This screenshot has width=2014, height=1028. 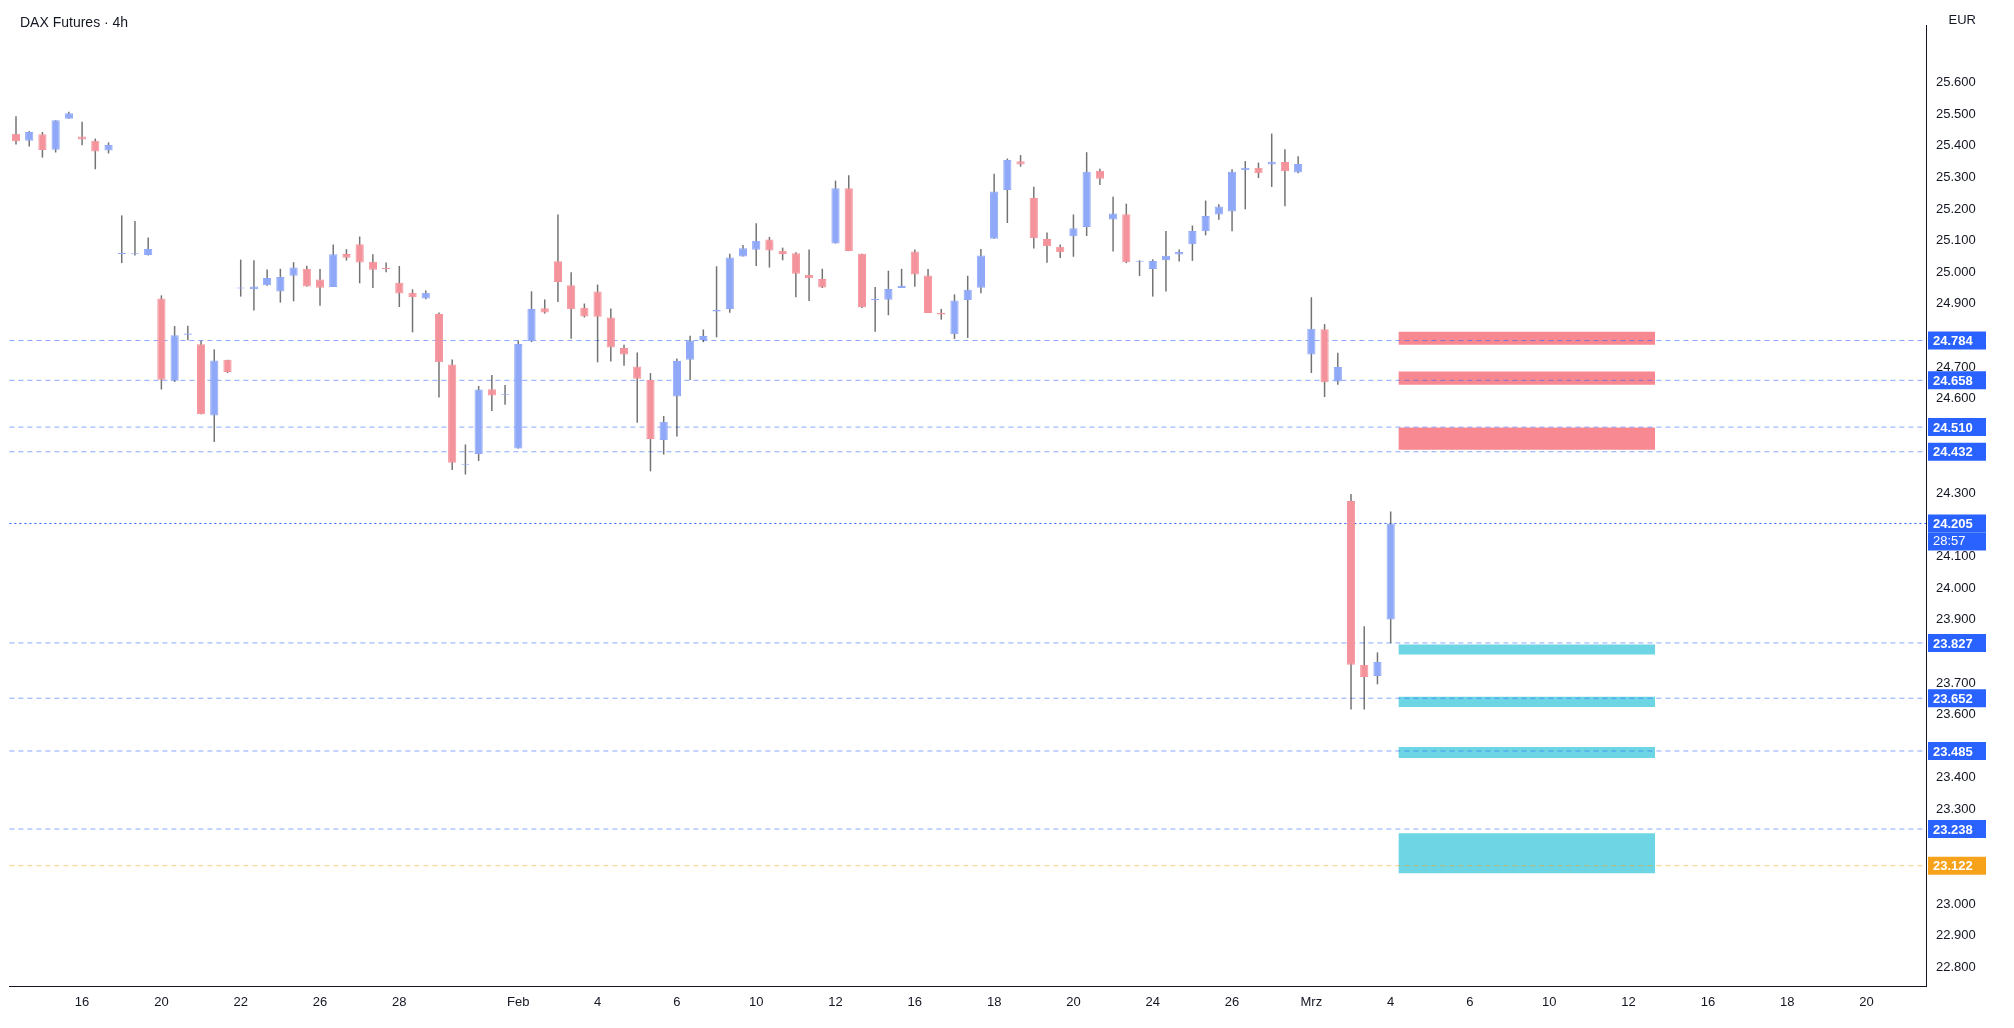 I want to click on chart-title: DAX Futures · 4h, so click(x=74, y=22).